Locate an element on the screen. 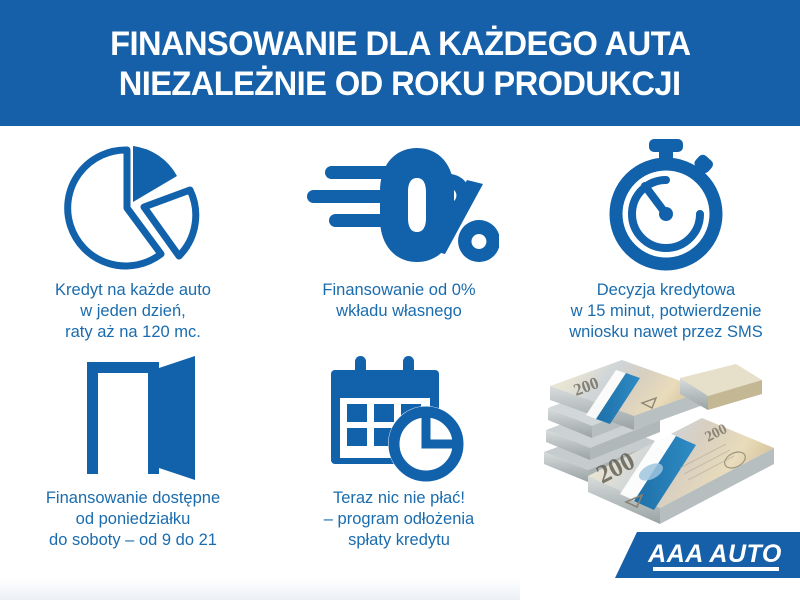 The height and width of the screenshot is (600, 800). feature-item-zero-percent: Finansowanie od 0% wkładu własnego is located at coordinates (399, 228).